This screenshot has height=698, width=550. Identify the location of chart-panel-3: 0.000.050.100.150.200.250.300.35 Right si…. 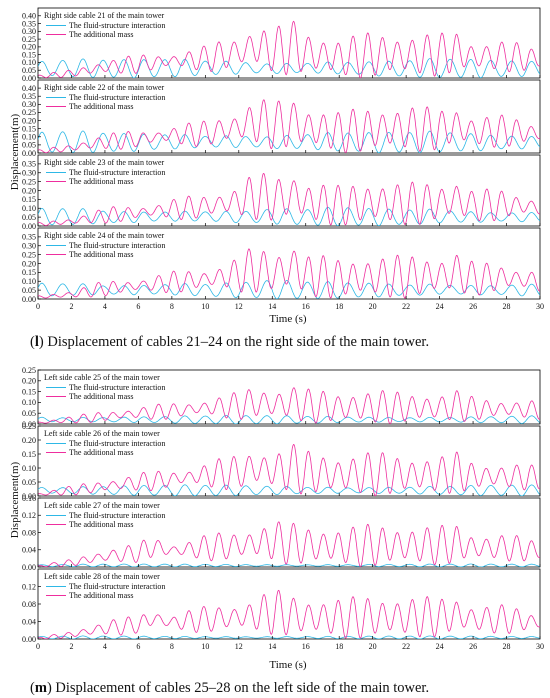
(281, 192).